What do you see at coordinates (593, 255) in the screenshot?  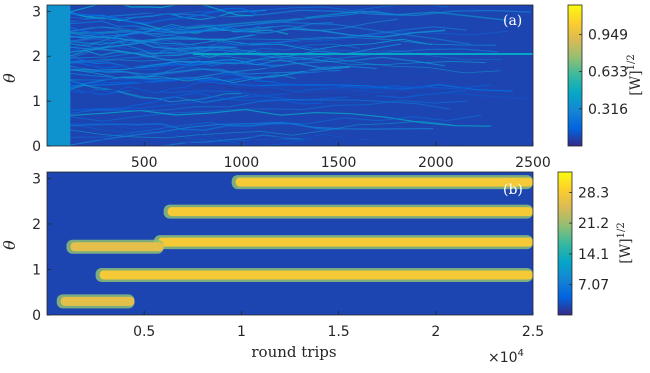 I see `colorbar-tick-label: 14.1` at bounding box center [593, 255].